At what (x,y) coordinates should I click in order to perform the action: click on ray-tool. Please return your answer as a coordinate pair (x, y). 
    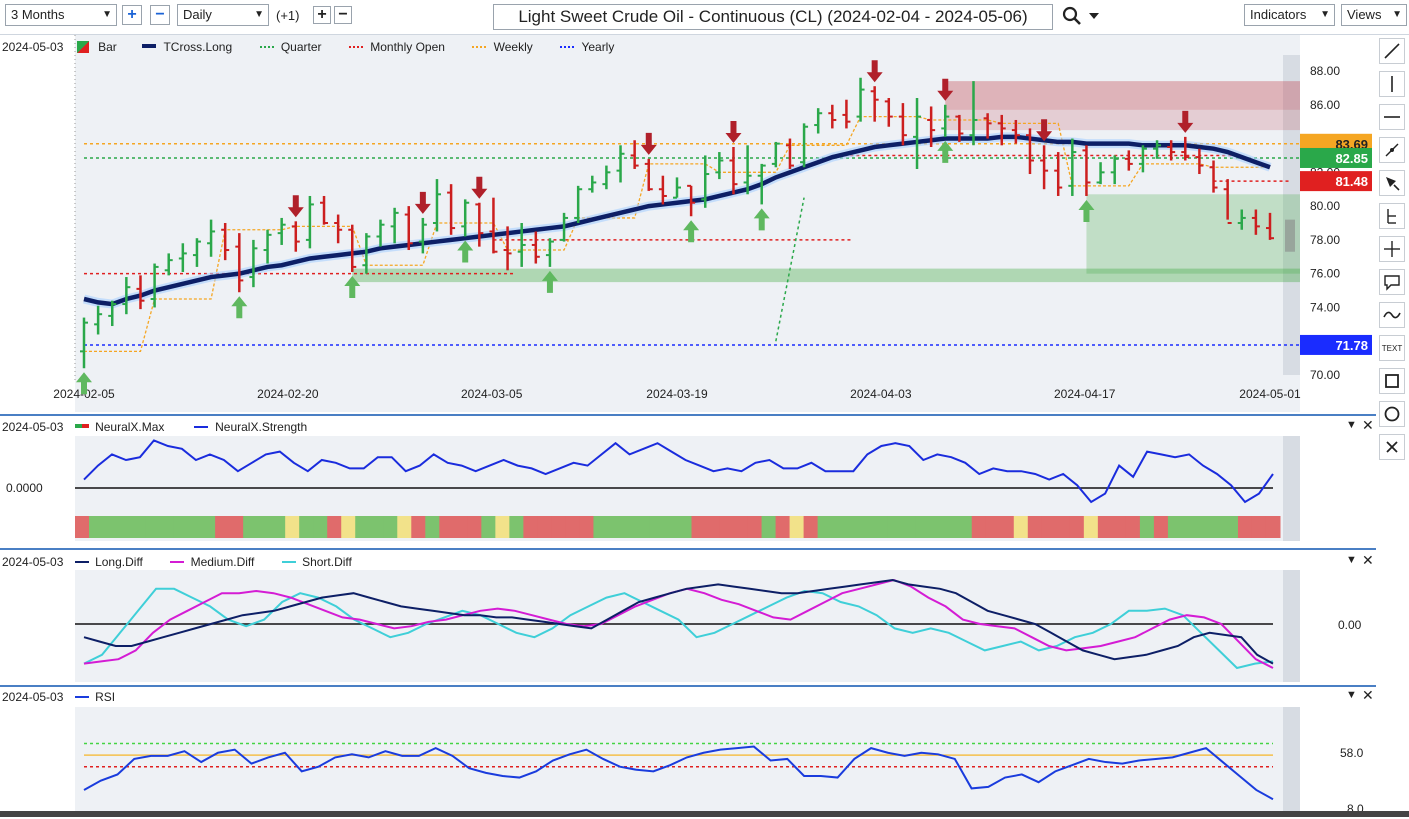
    Looking at the image, I should click on (1392, 150).